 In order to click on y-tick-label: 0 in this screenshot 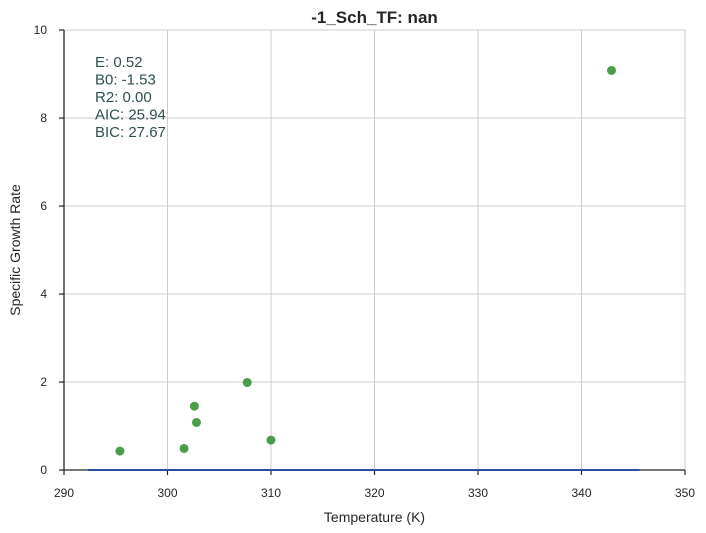, I will do `click(43, 470)`.